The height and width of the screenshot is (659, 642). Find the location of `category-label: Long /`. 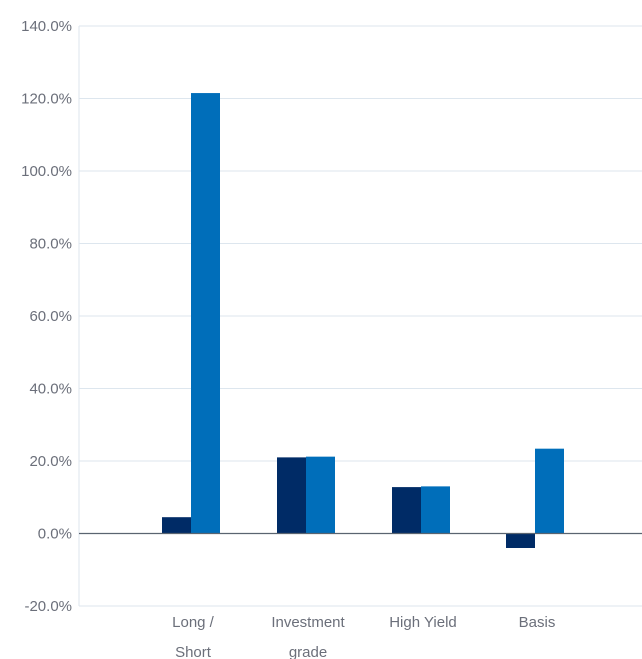

category-label: Long / is located at coordinates (193, 622).